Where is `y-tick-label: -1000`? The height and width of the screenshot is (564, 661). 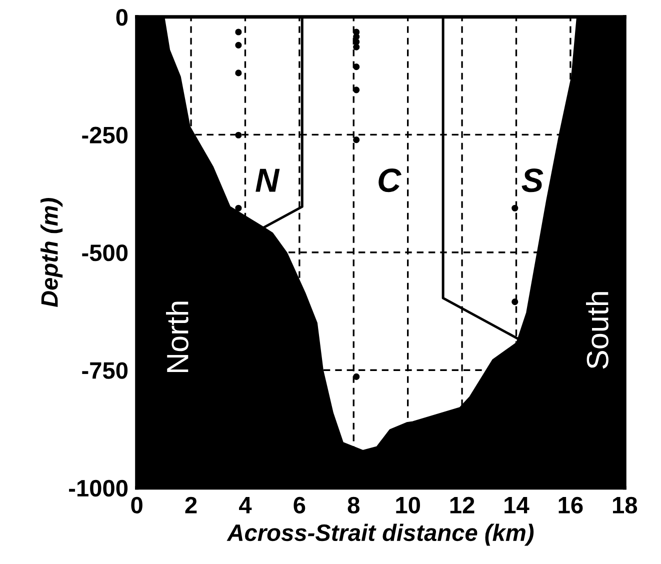 y-tick-label: -1000 is located at coordinates (98, 488).